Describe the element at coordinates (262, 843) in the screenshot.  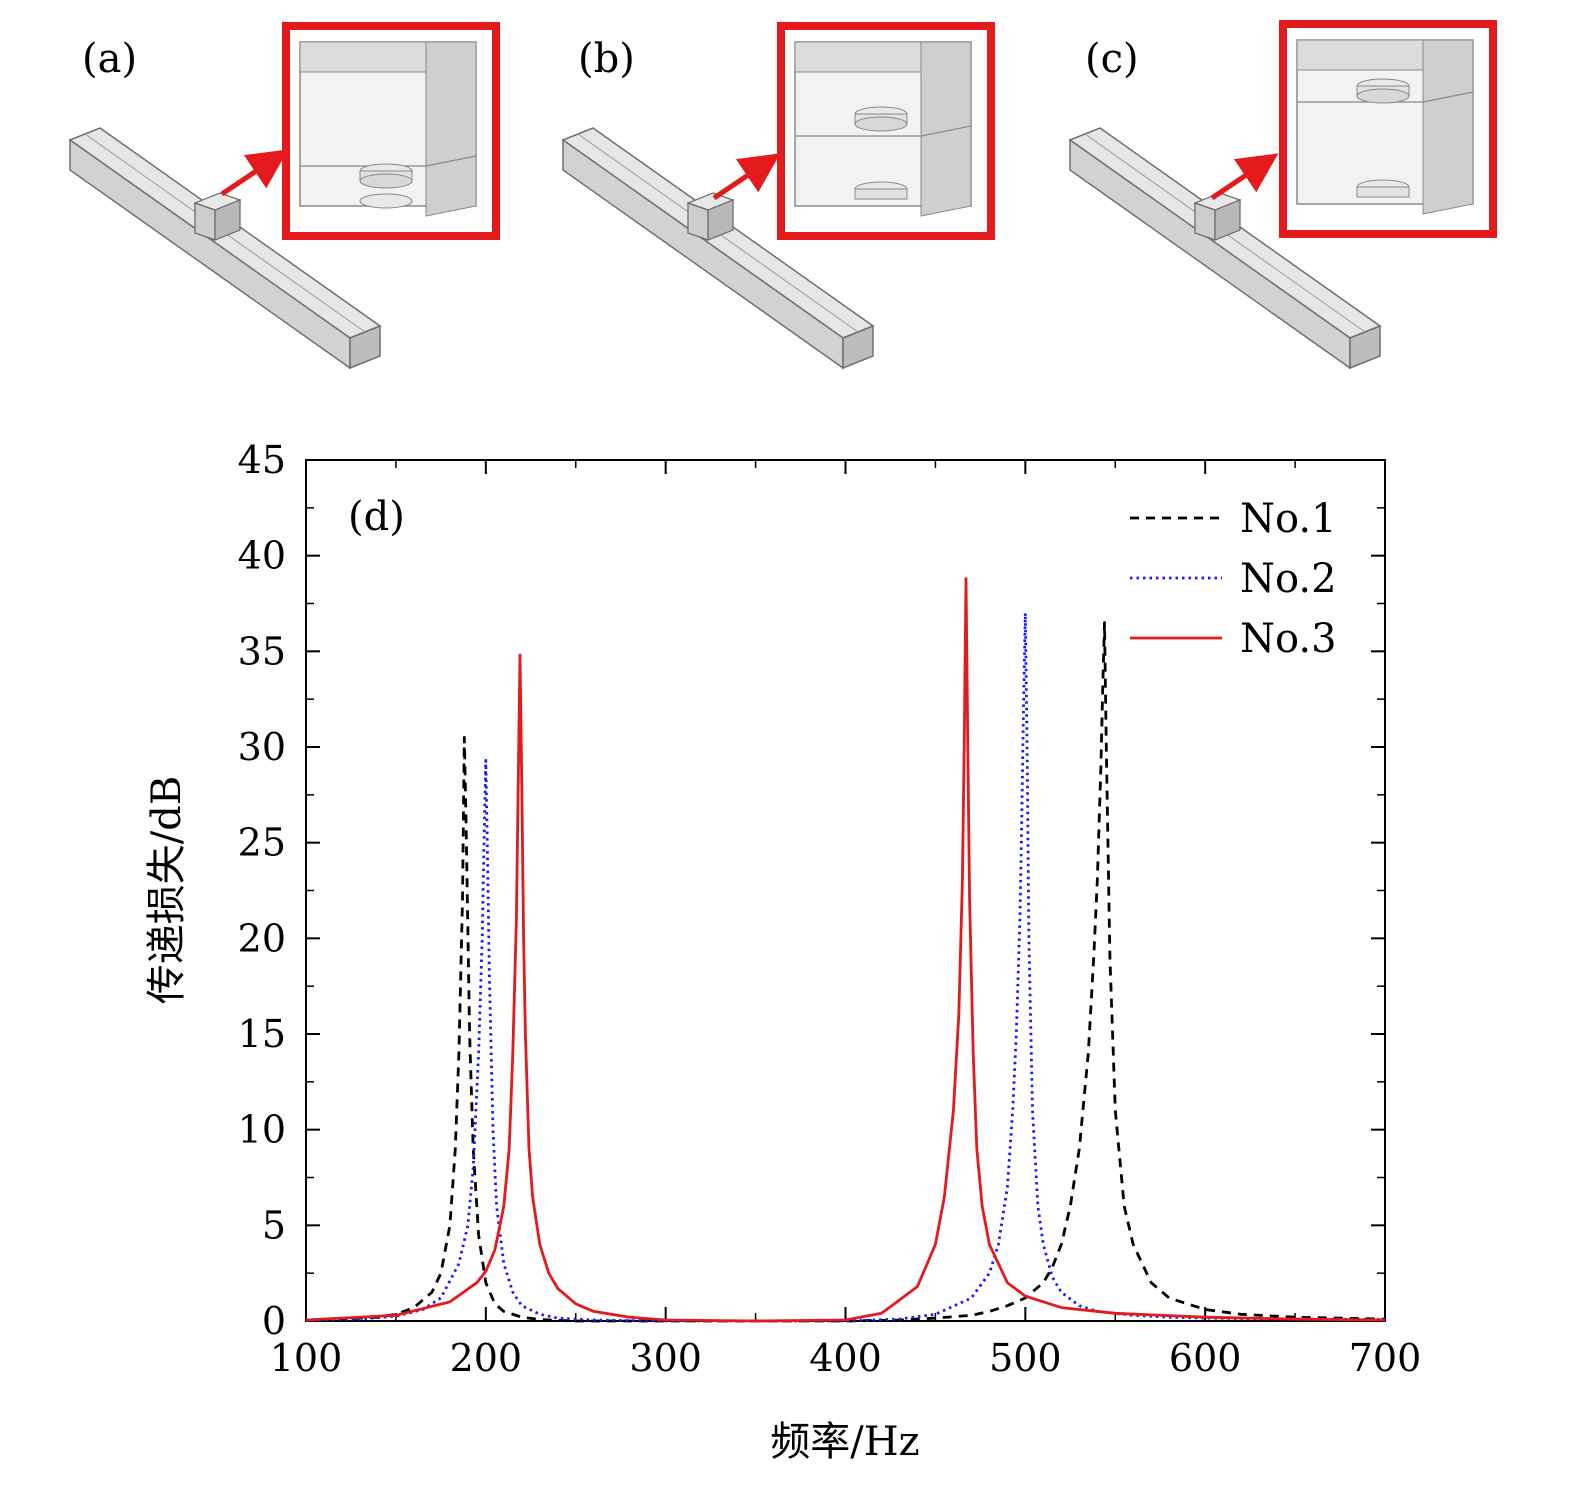
I see `y-tick-label: 25` at that location.